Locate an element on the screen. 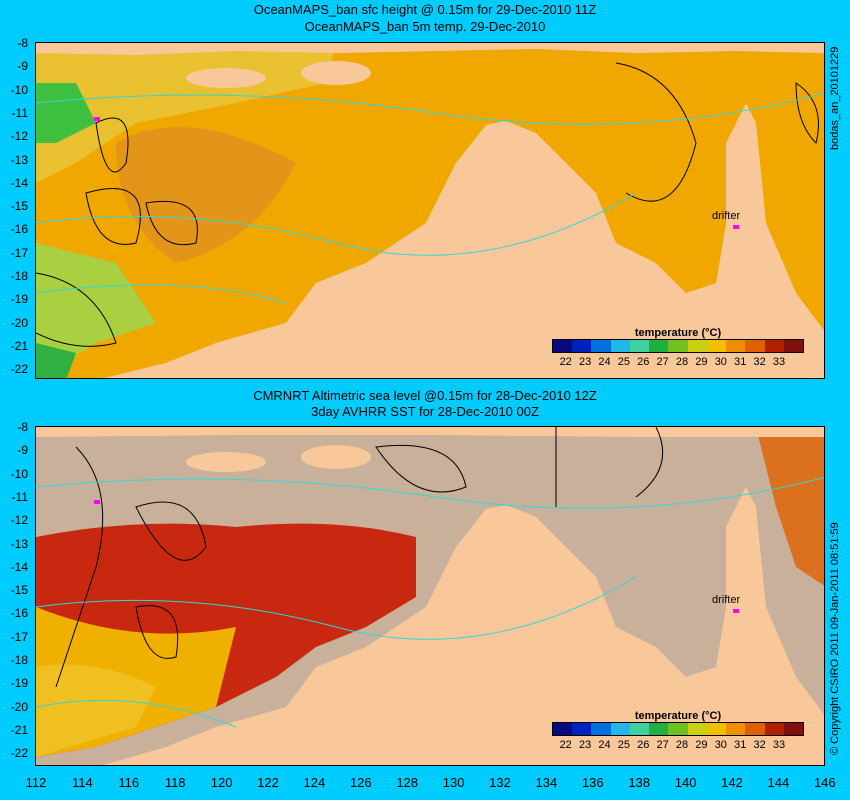 The height and width of the screenshot is (800, 850). lon-tick-label: 126 is located at coordinates (360, 782).